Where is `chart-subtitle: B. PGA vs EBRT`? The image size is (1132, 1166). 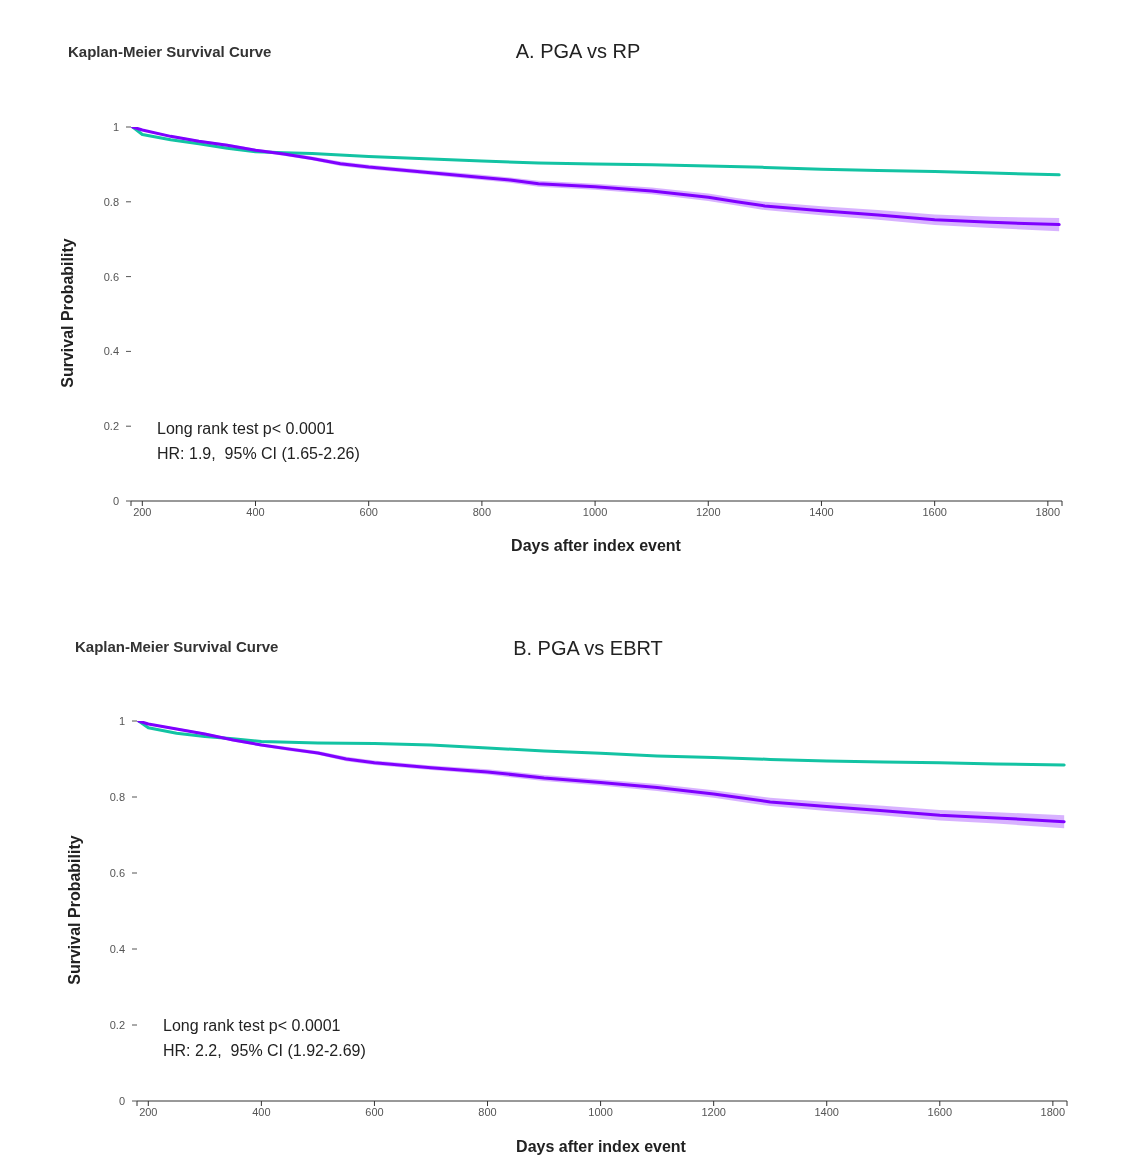
chart-subtitle: B. PGA vs EBRT is located at coordinates (588, 648).